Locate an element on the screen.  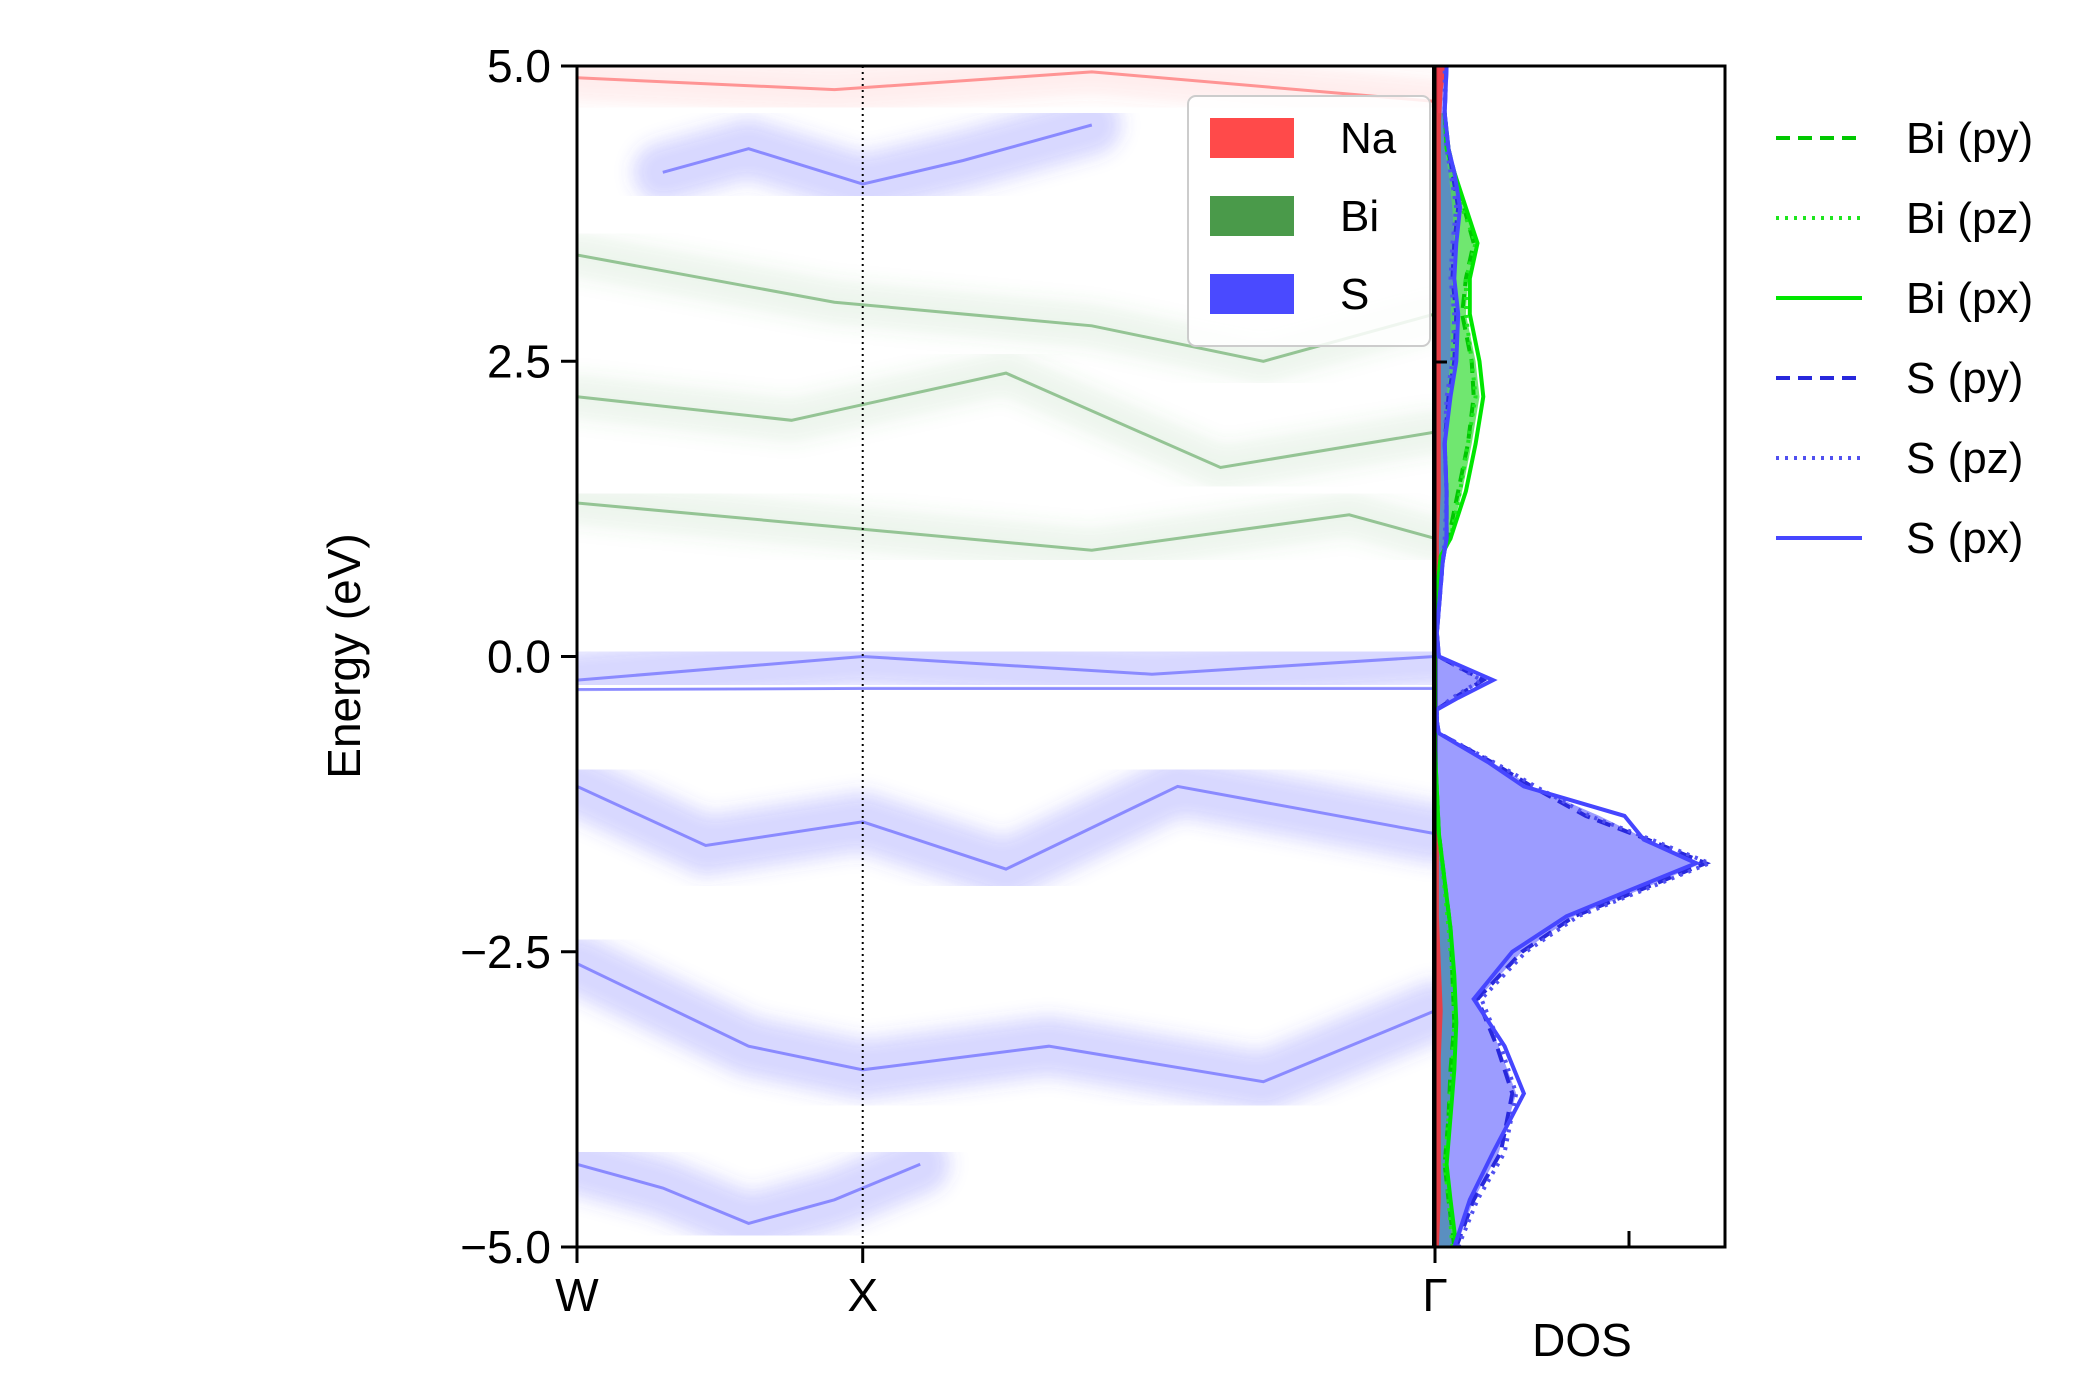
legend-label-na: Na is located at coordinates (1368, 138).